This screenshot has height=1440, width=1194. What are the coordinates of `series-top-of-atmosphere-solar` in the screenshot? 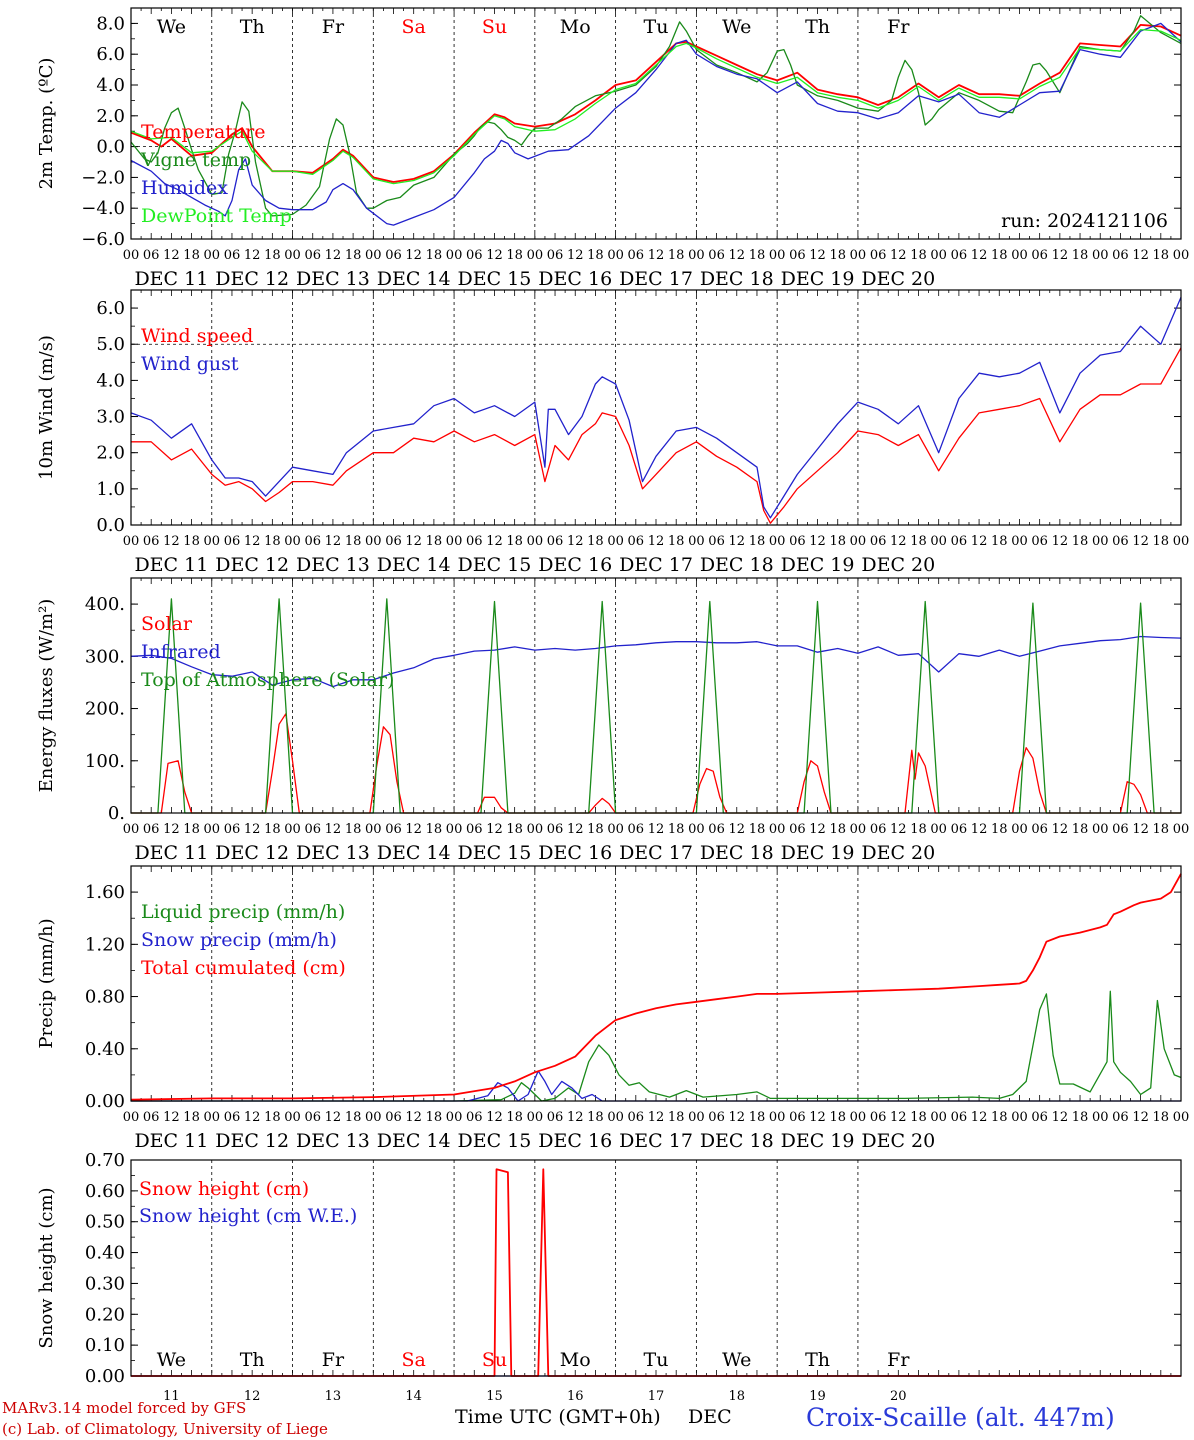 It's located at (656, 706).